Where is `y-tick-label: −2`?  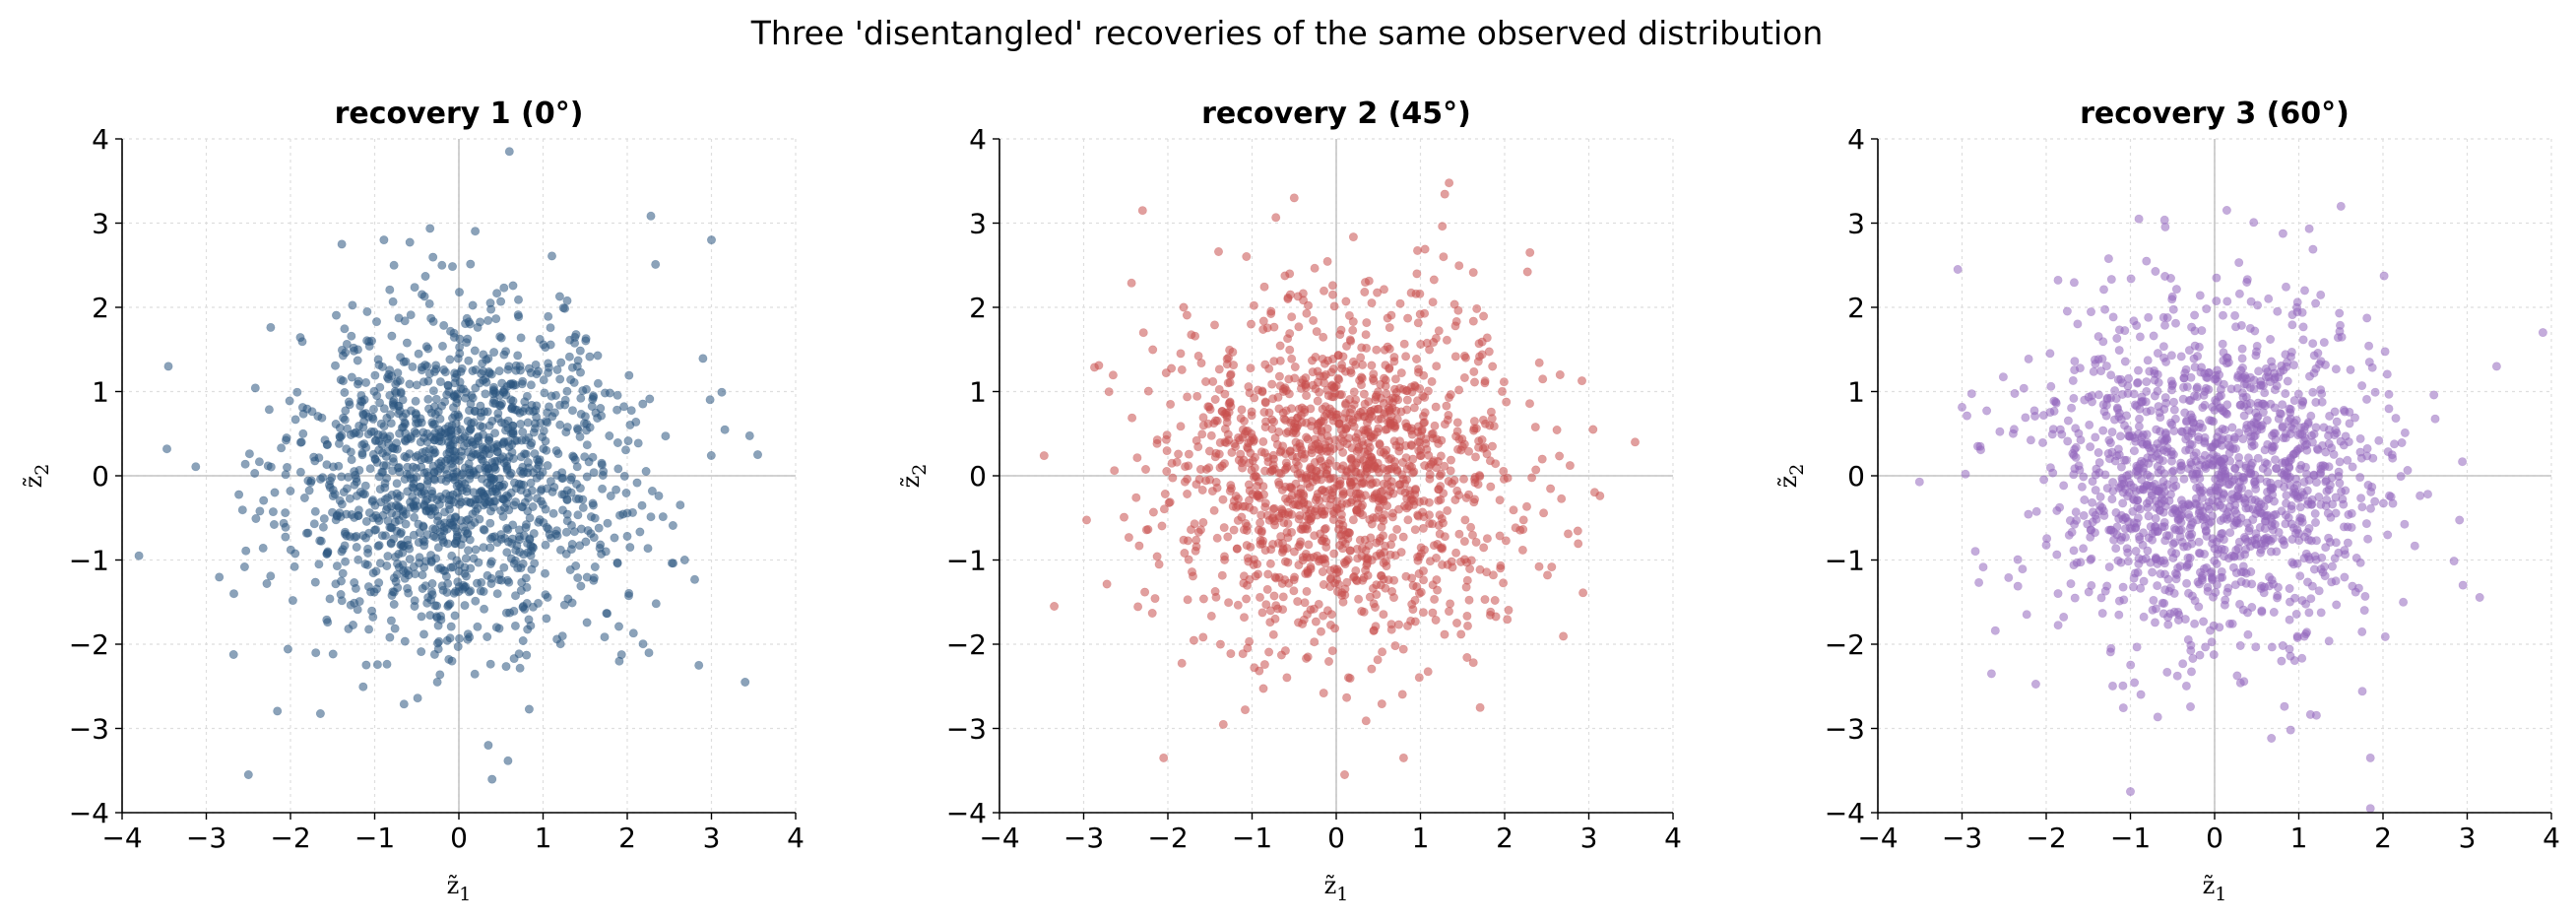 y-tick-label: −2 is located at coordinates (966, 644).